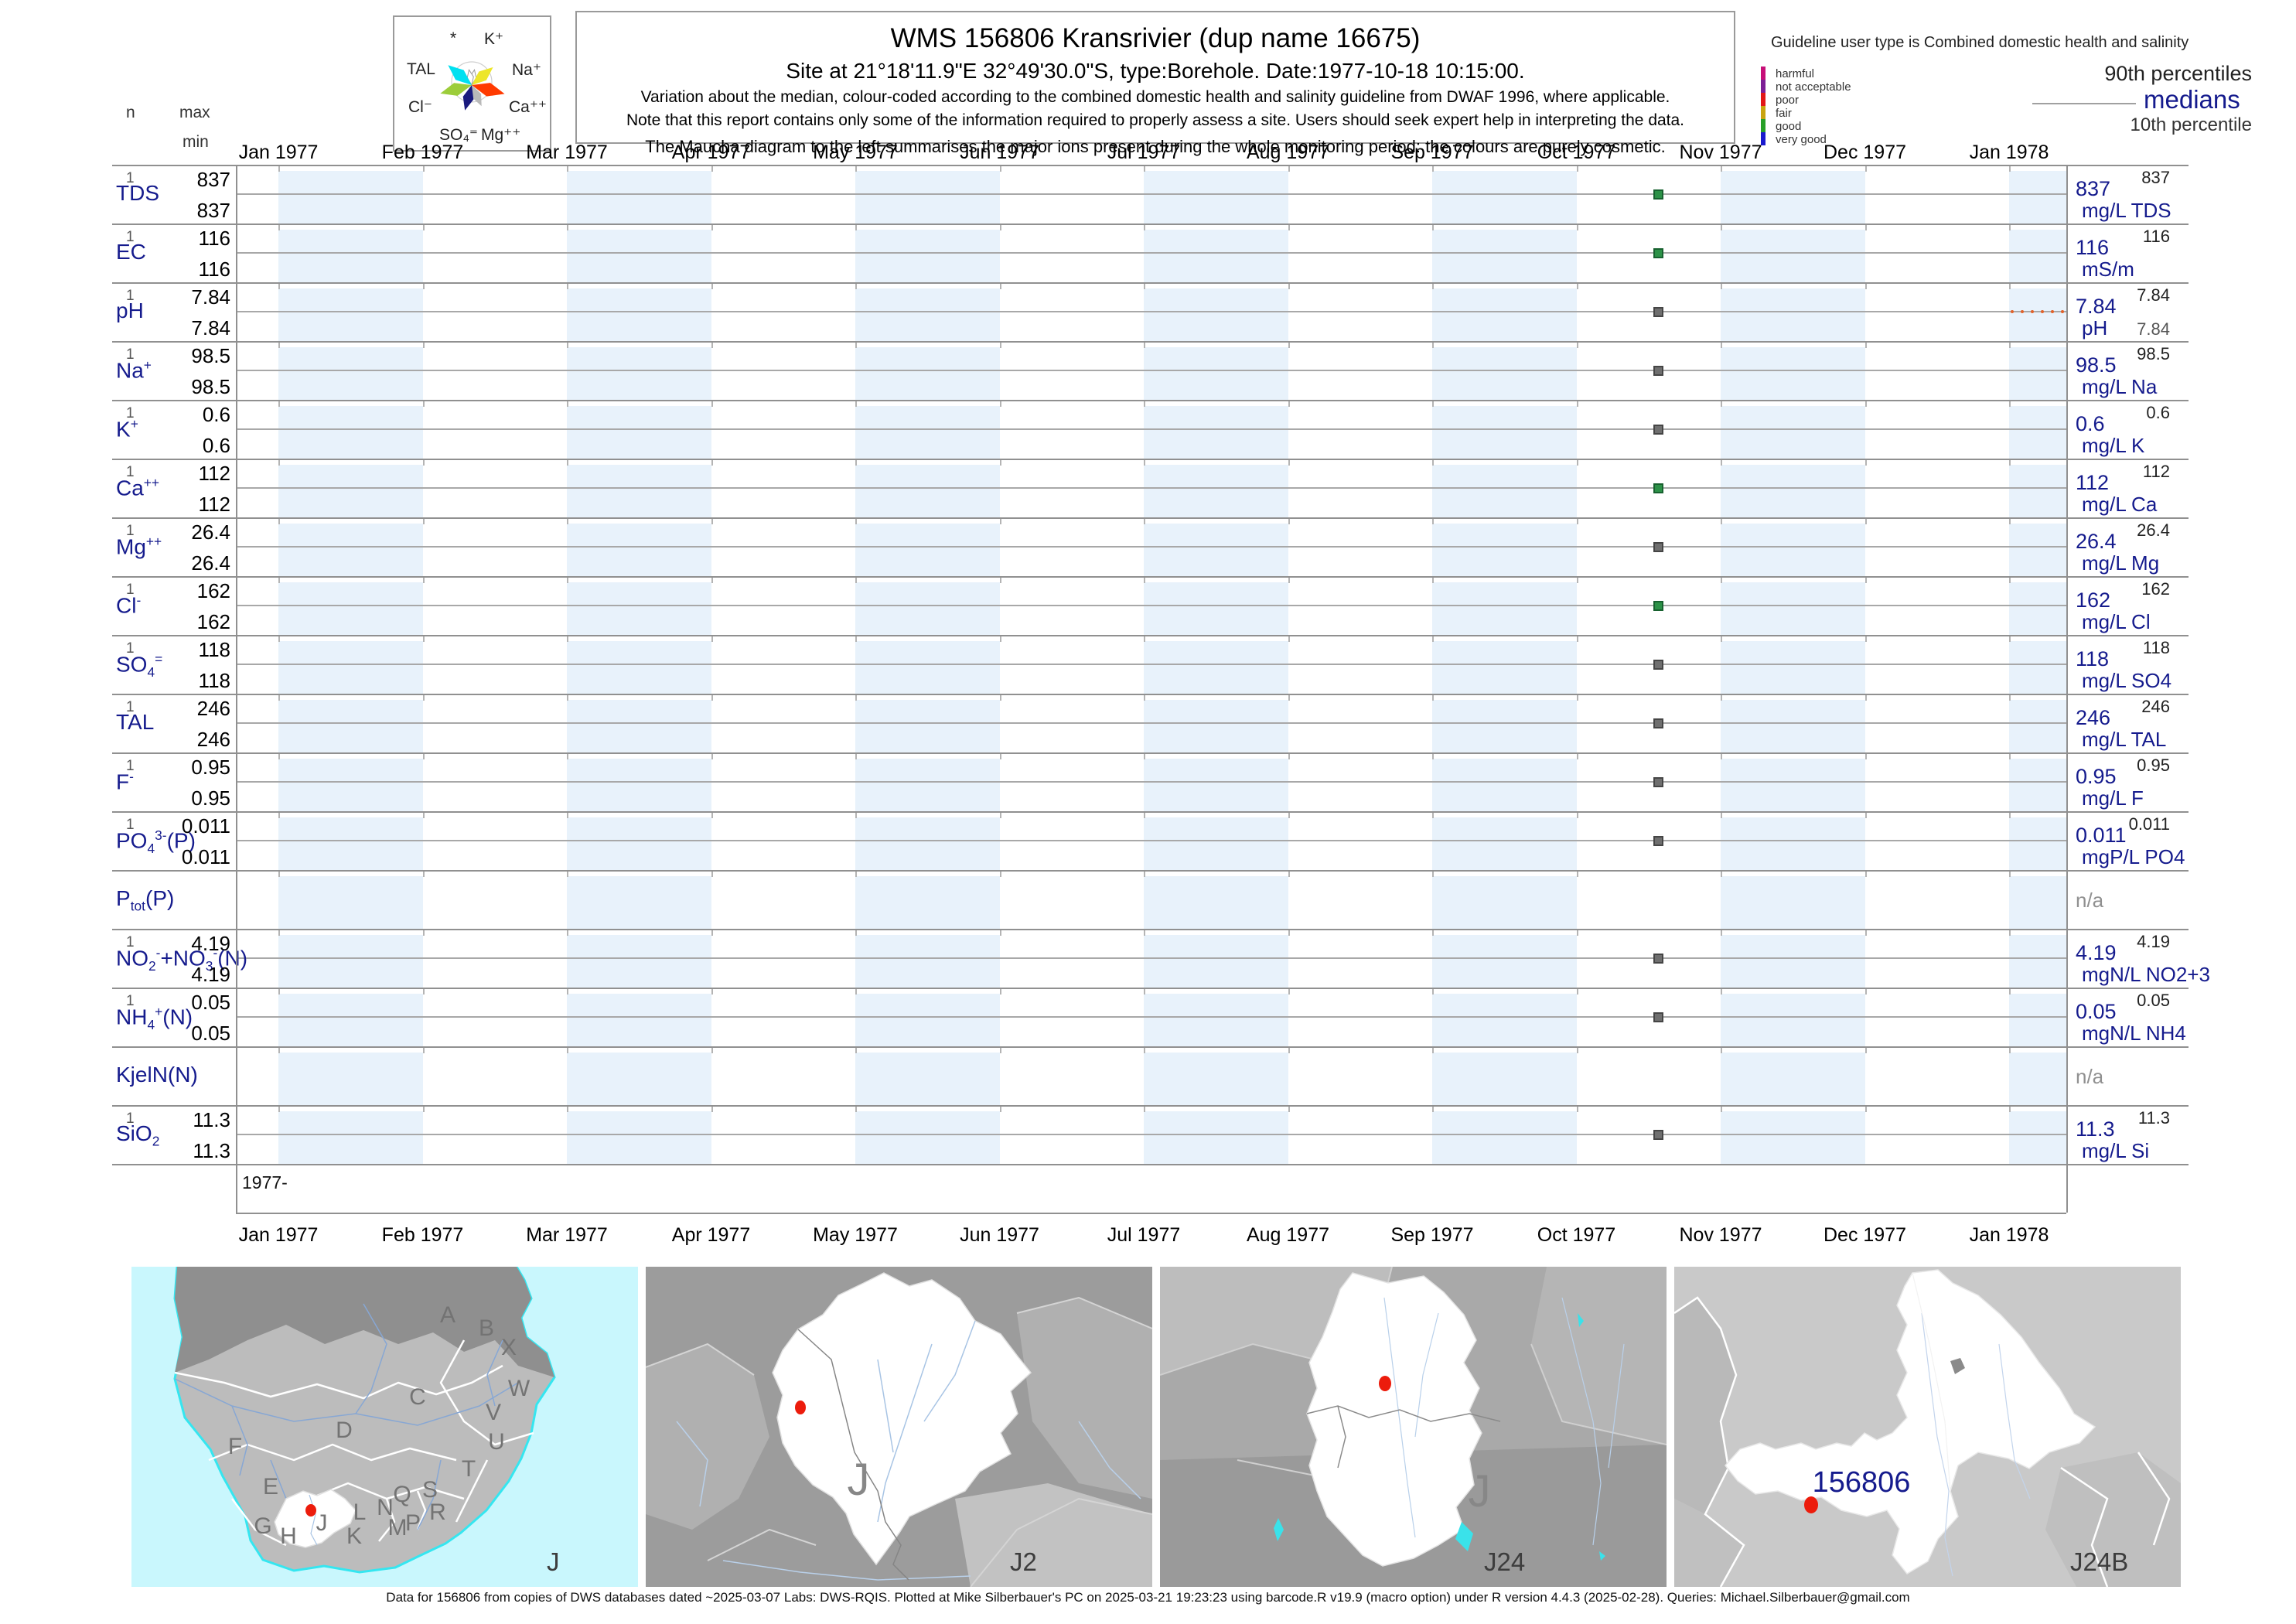 This screenshot has height=1624, width=2296. What do you see at coordinates (214, 504) in the screenshot?
I see `min-value: 112` at bounding box center [214, 504].